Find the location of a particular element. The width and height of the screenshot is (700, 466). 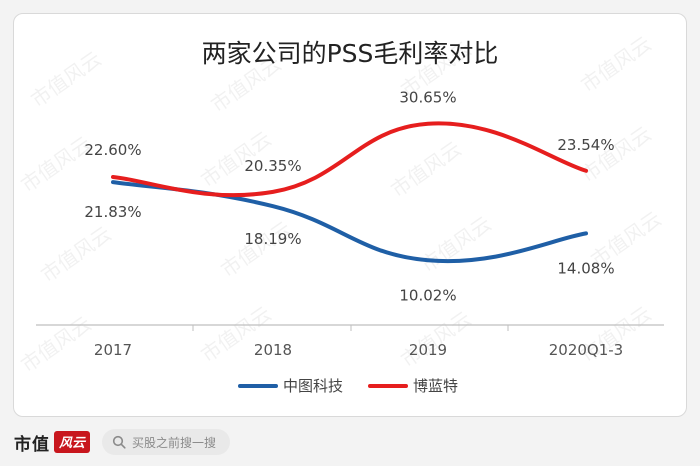

x-tick-label: 2020Q1-3 is located at coordinates (586, 350).